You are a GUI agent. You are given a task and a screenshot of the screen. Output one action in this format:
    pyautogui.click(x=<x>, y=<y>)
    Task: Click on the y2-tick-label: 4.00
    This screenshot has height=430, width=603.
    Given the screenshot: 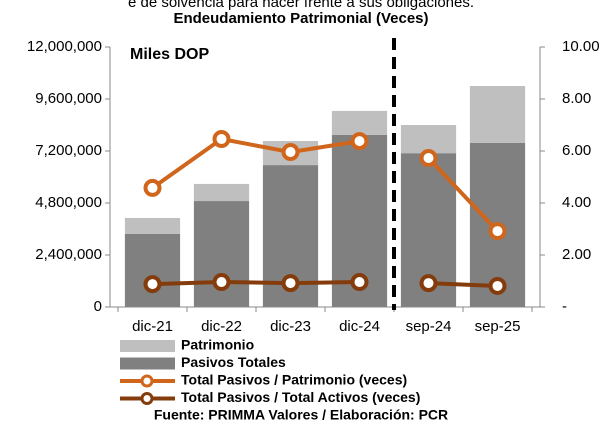 What is the action you would take?
    pyautogui.click(x=576, y=202)
    